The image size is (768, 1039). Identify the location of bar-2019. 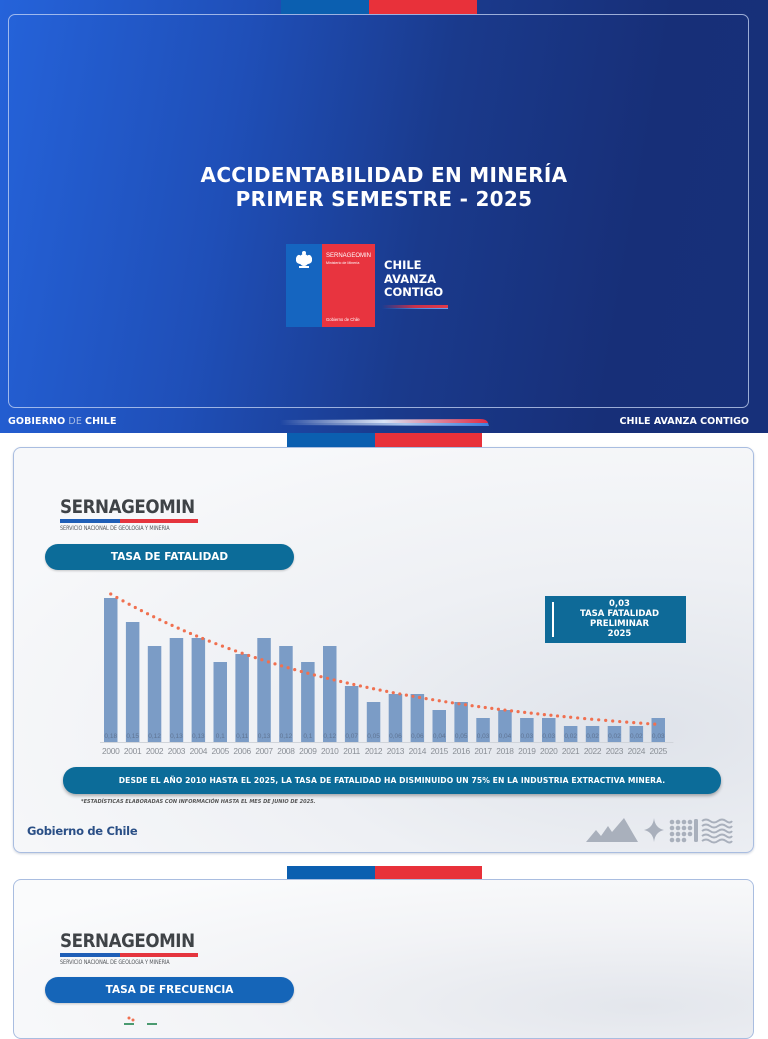
(527, 730).